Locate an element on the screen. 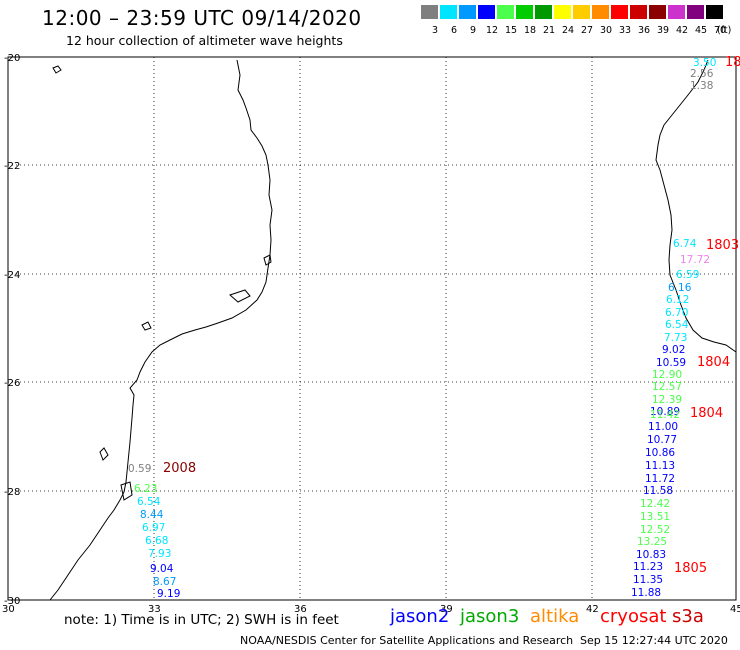  latitude-label: -24 is located at coordinates (12, 275).